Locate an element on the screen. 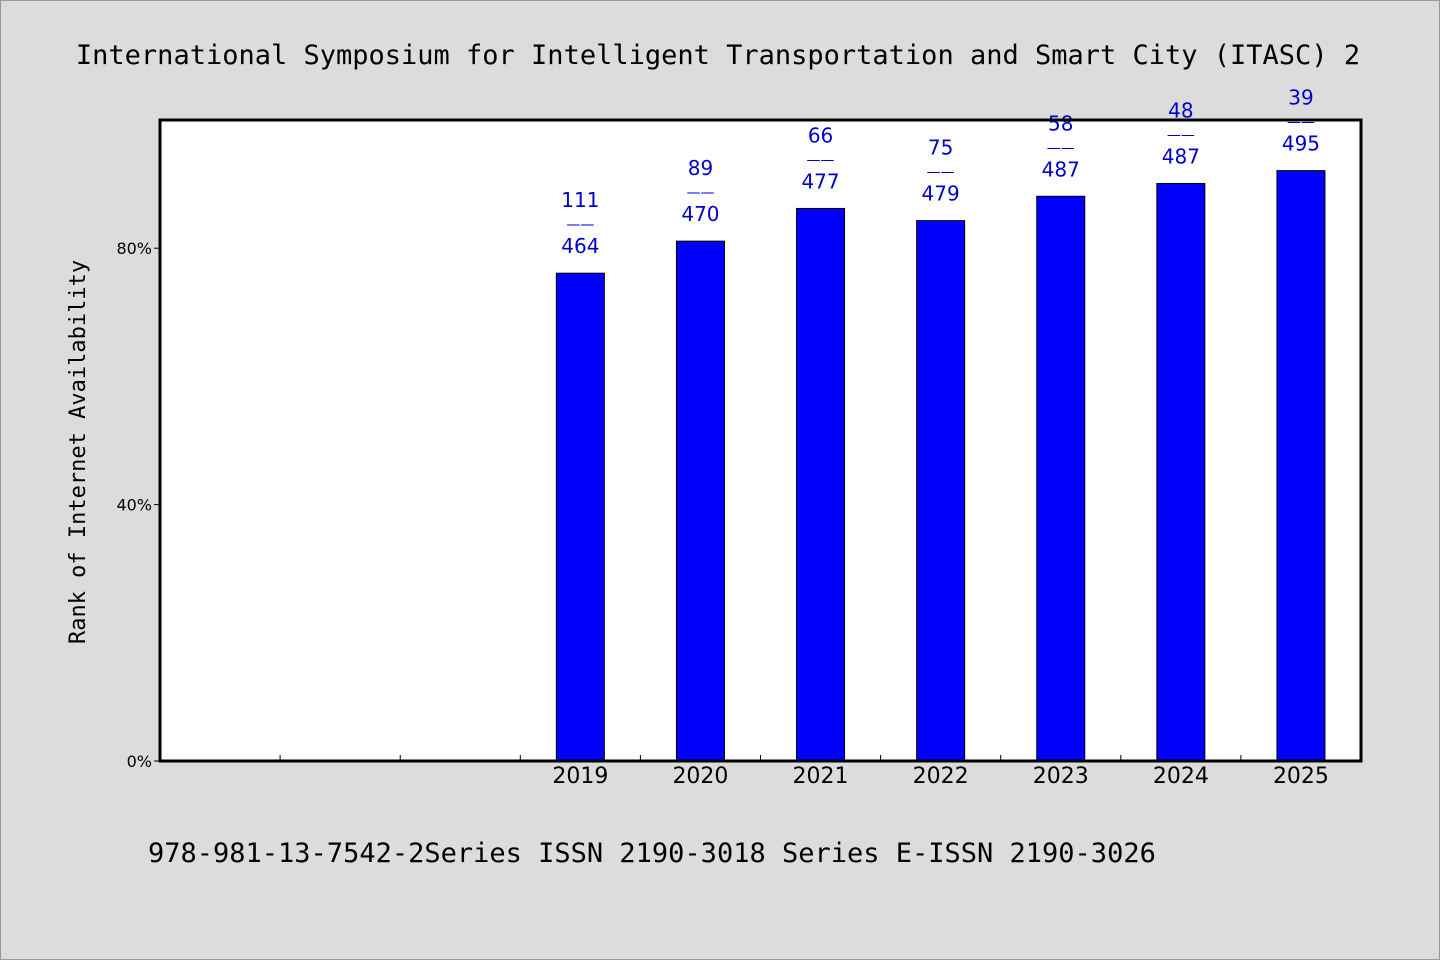  data-label-total: 470 is located at coordinates (700, 214).